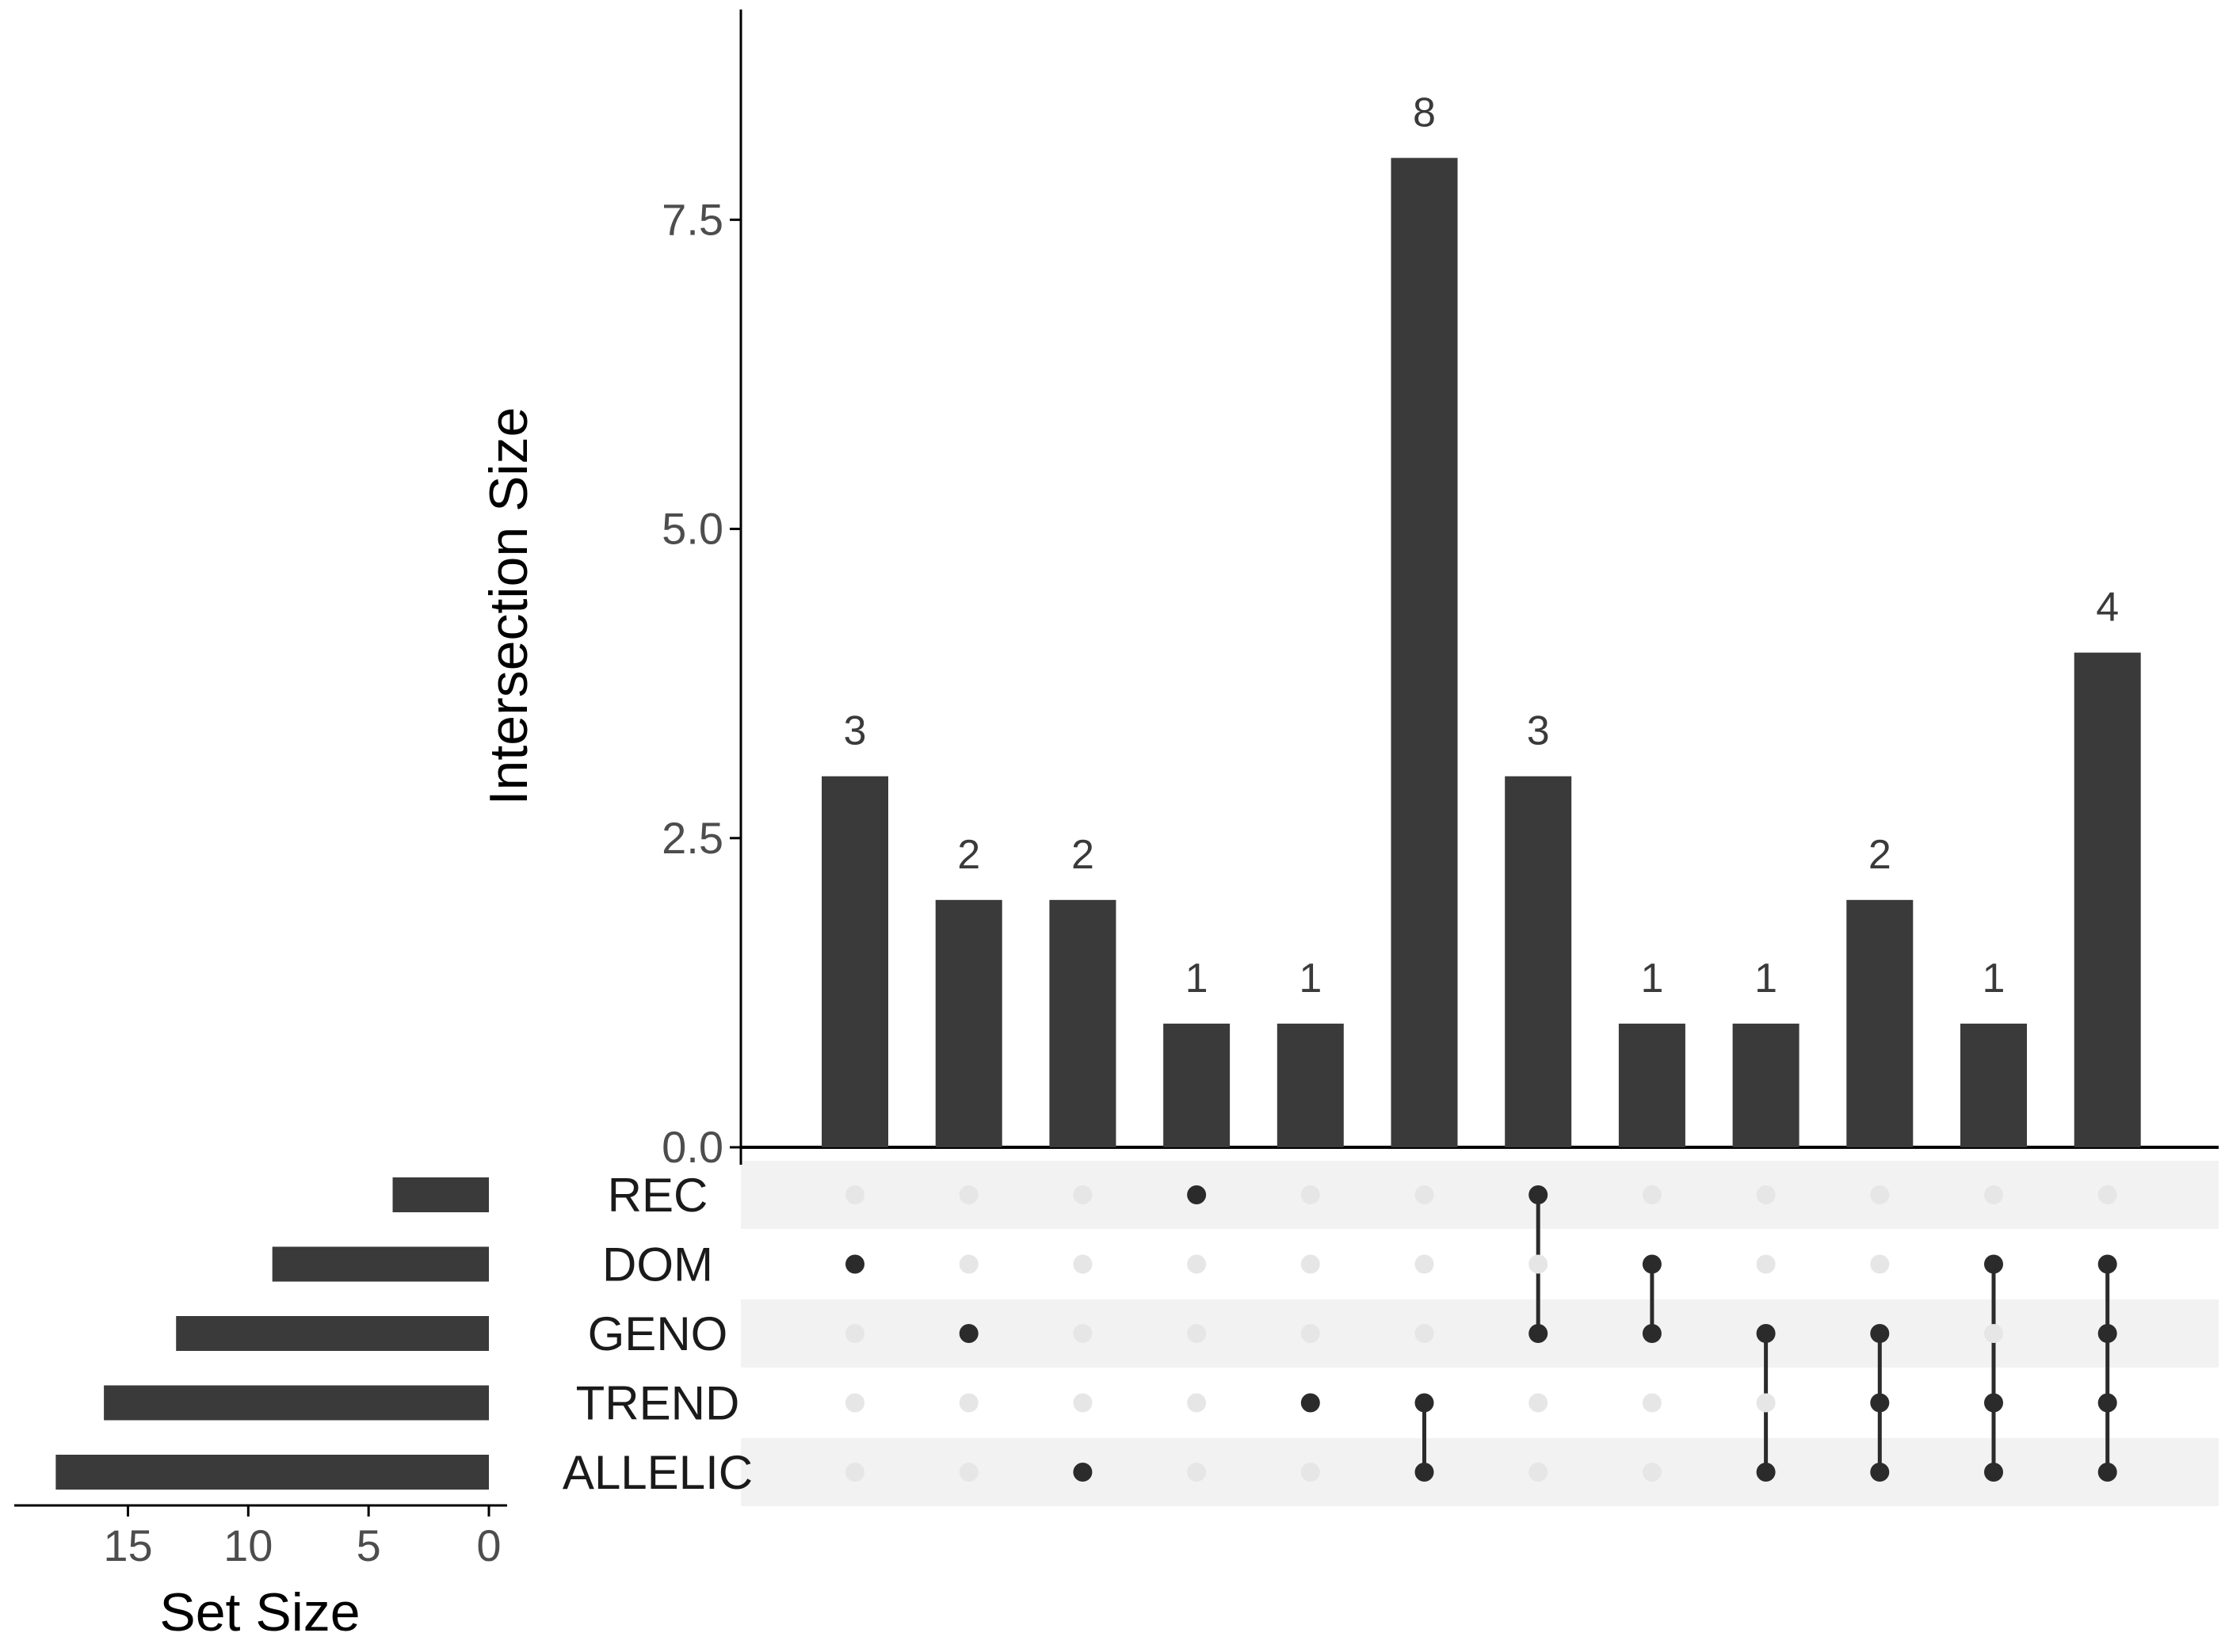 The width and height of the screenshot is (2225, 1652). What do you see at coordinates (658, 1472) in the screenshot?
I see `set-name-label-allelic: ALLELIC` at bounding box center [658, 1472].